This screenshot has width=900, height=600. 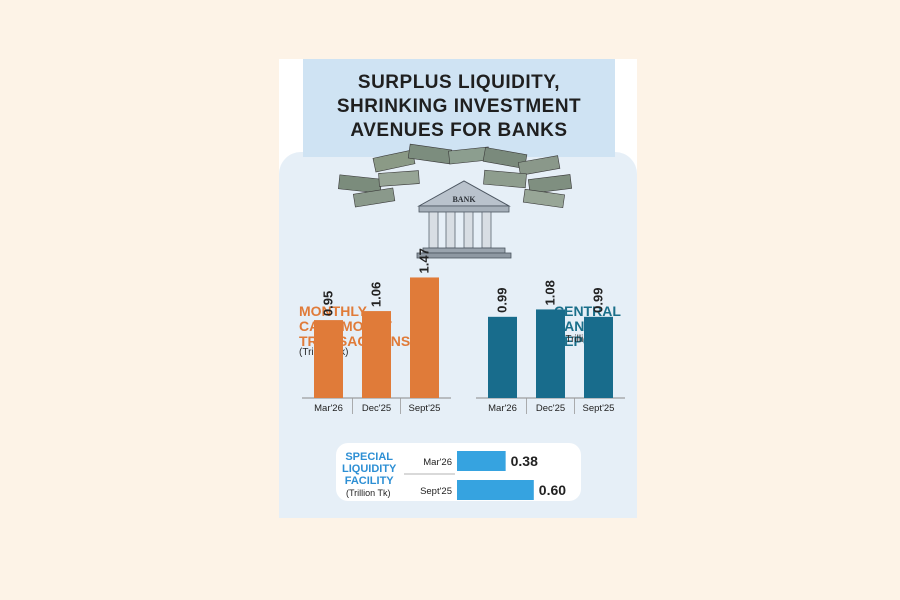 What do you see at coordinates (328, 408) in the screenshot?
I see `call-money-category-label: Mar'26` at bounding box center [328, 408].